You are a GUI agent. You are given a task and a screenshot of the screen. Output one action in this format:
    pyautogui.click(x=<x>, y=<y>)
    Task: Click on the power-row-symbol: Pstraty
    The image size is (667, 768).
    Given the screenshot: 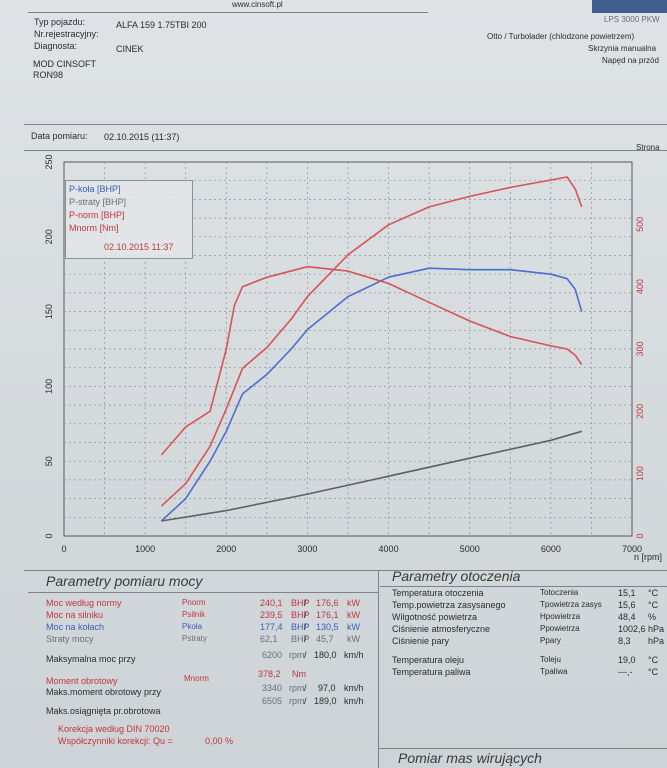 What is the action you would take?
    pyautogui.click(x=194, y=638)
    